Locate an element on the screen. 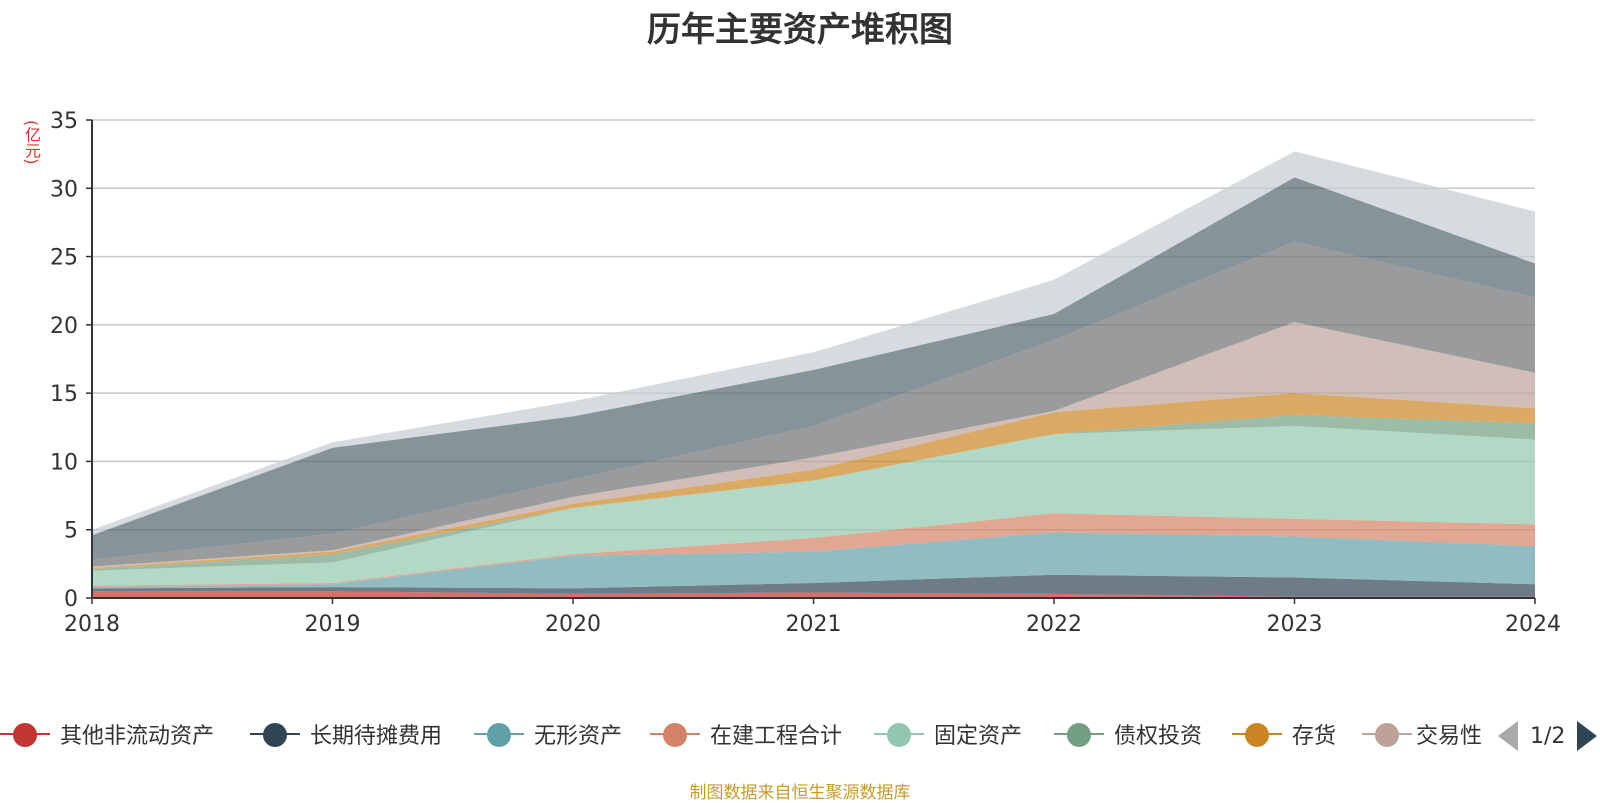  legend-label: 存货 is located at coordinates (1314, 736).